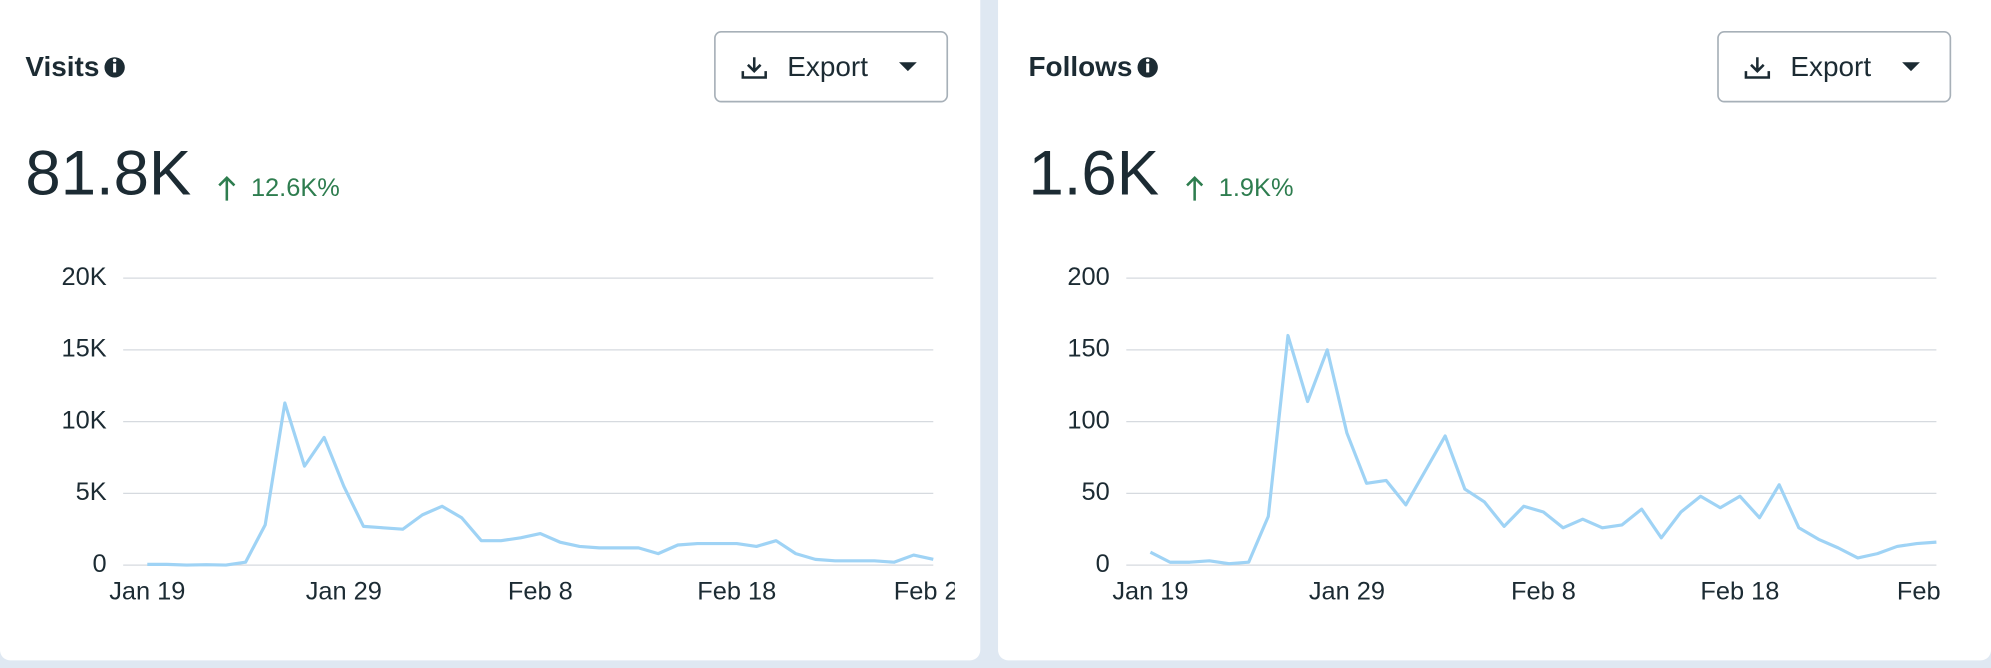 The width and height of the screenshot is (1991, 668). I want to click on panel-title: Follows, so click(1081, 66).